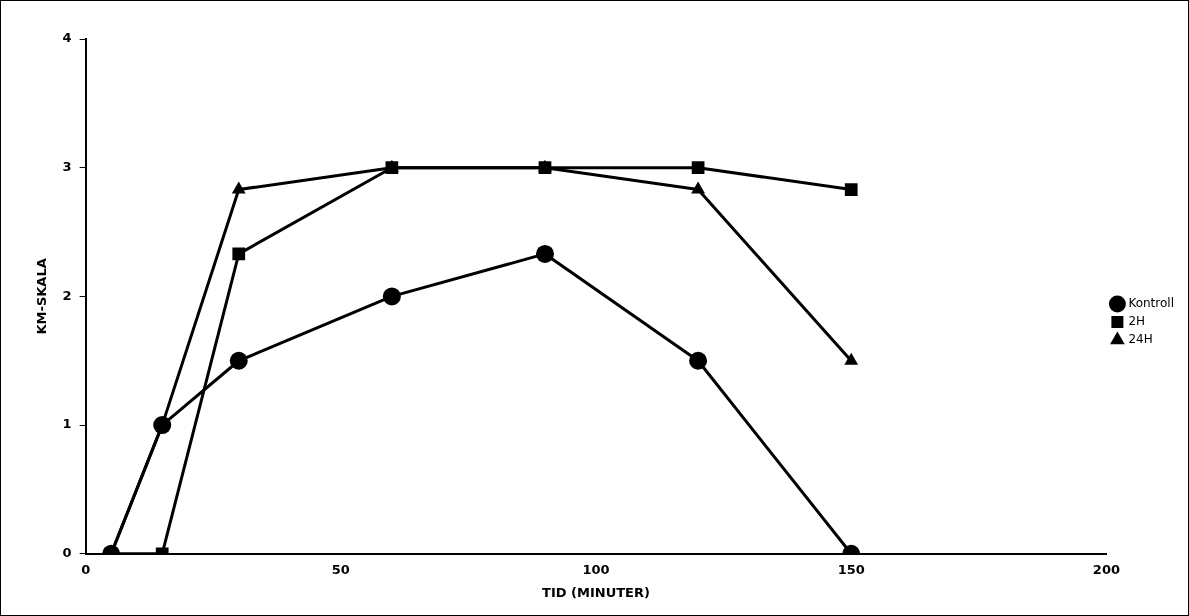 This screenshot has height=616, width=1189. I want to click on x-tick-label: 200, so click(1106, 569).